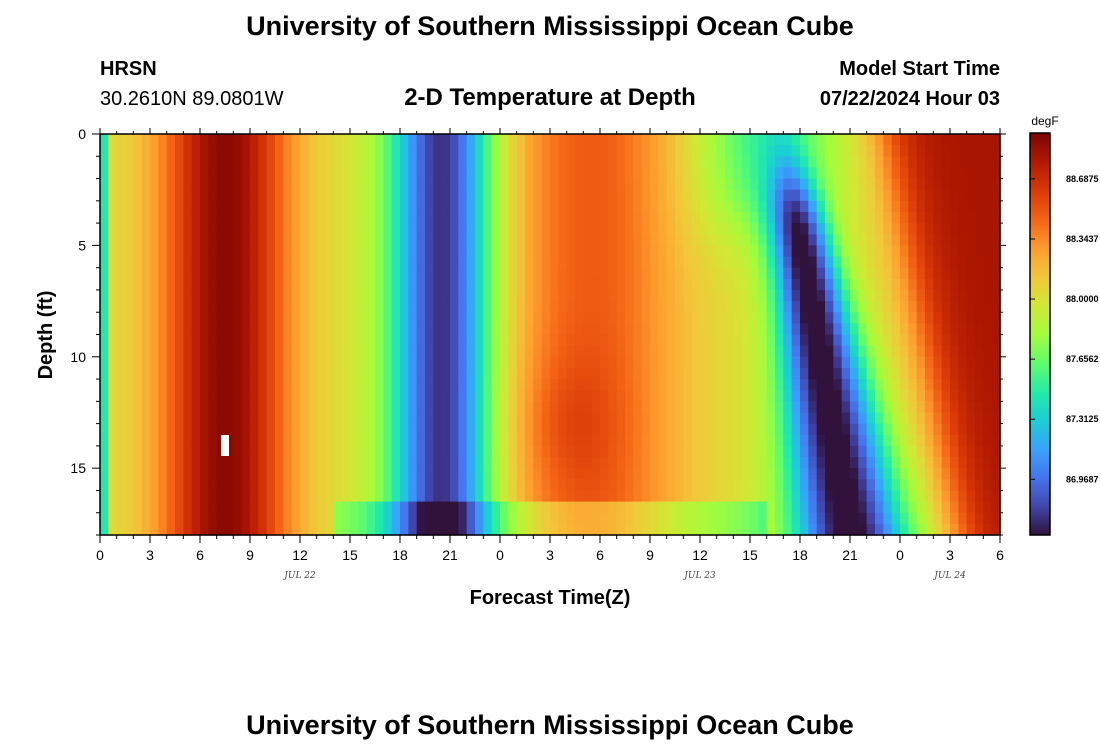  Describe the element at coordinates (450, 555) in the screenshot. I see `x-tick-label: 21` at that location.